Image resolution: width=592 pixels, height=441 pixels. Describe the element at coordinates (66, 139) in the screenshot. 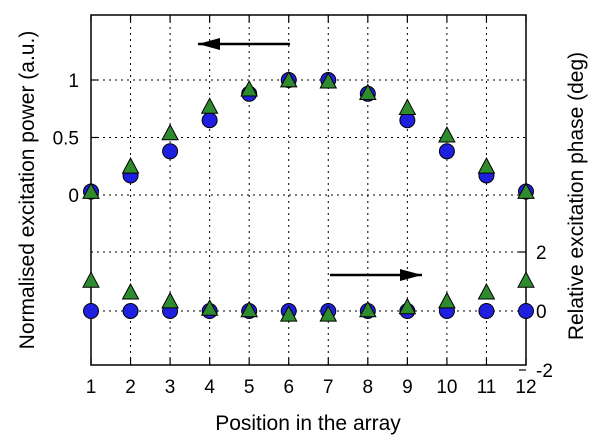

I see `y-left-tick-label: 0.5` at that location.